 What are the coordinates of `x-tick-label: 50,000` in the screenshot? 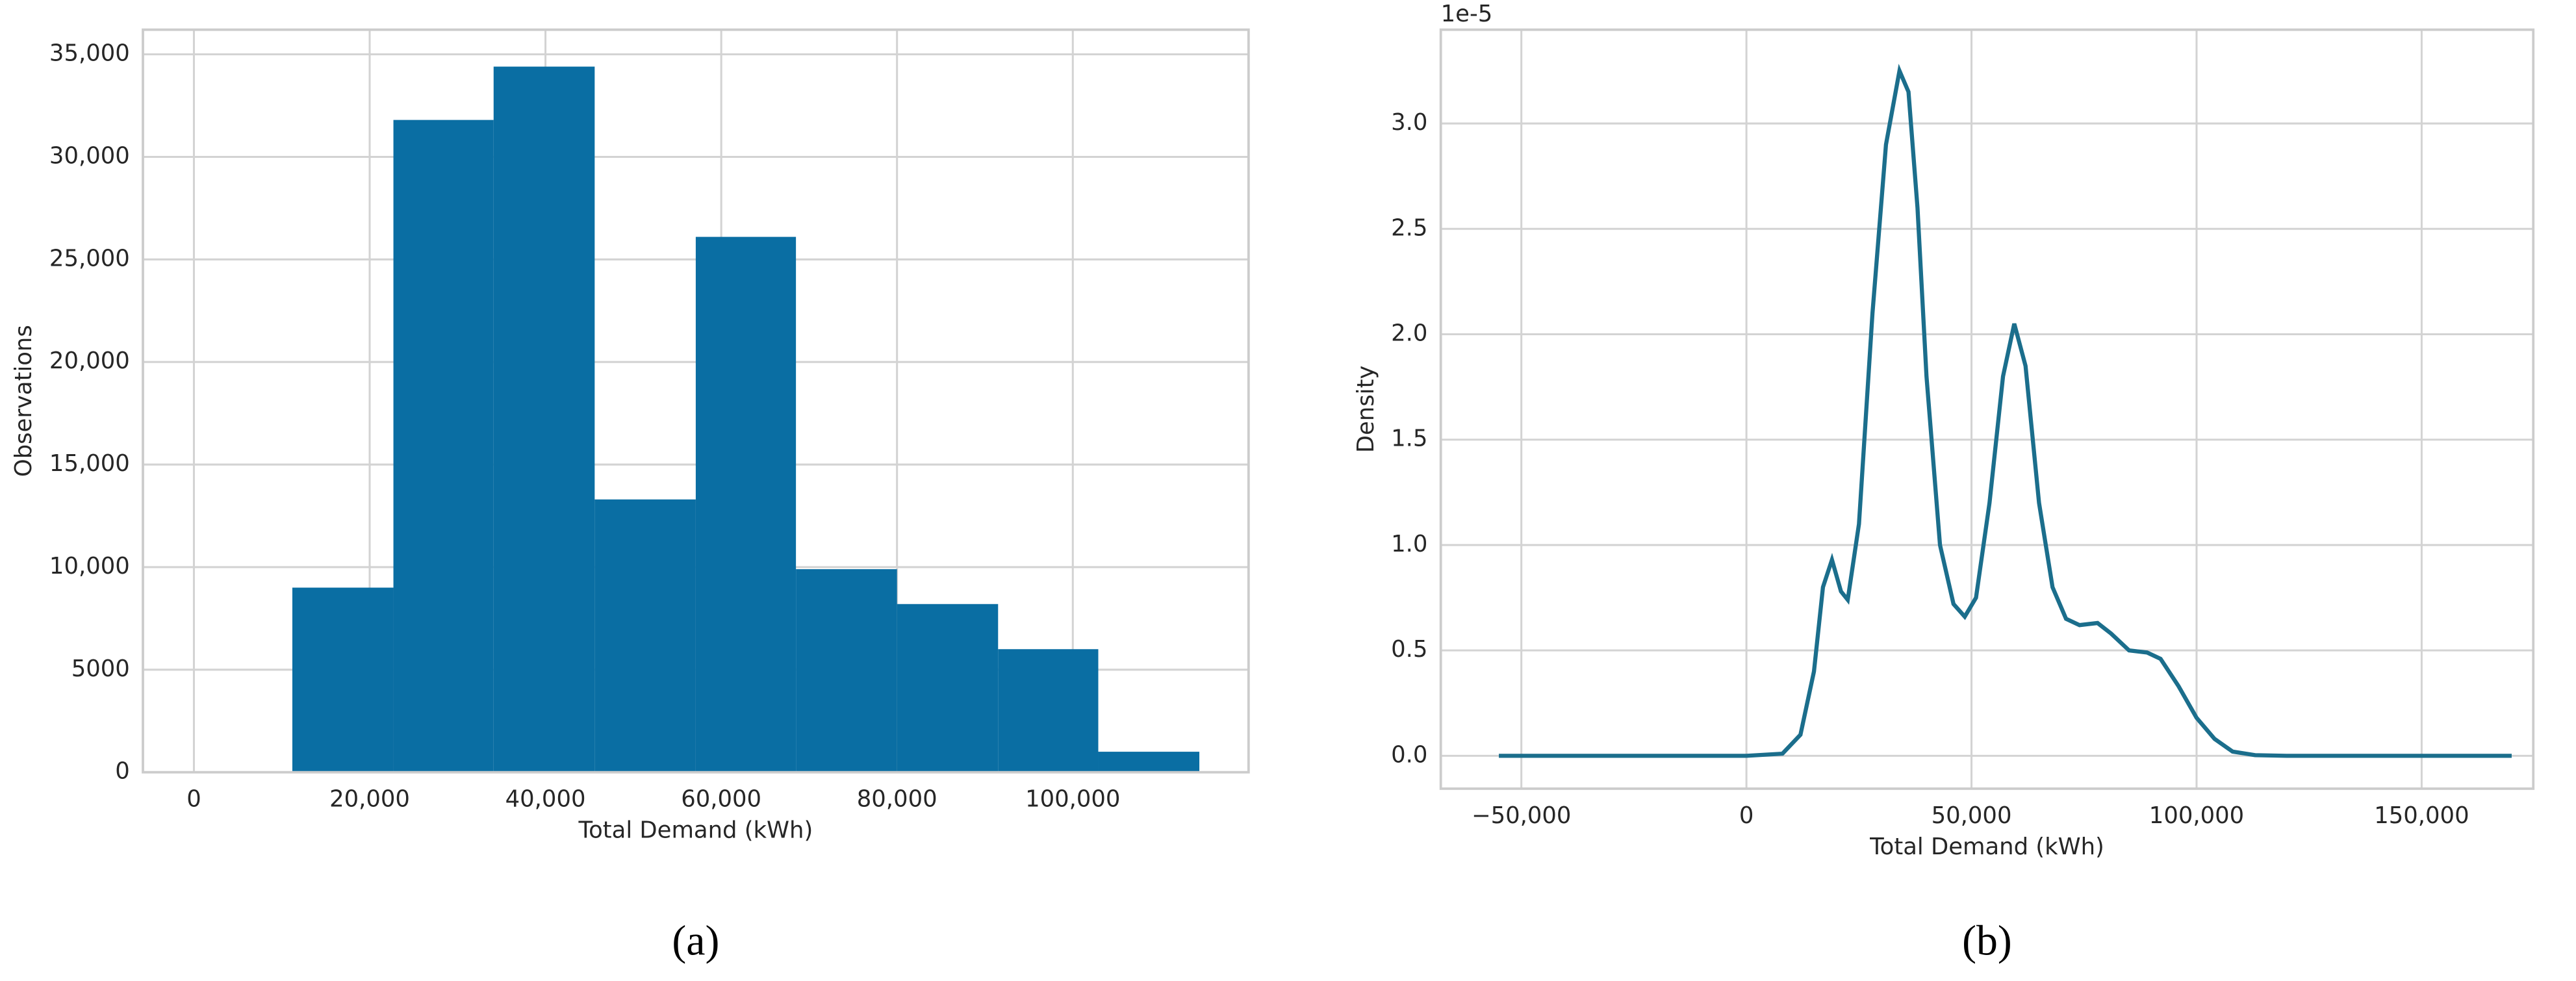 It's located at (1972, 815).